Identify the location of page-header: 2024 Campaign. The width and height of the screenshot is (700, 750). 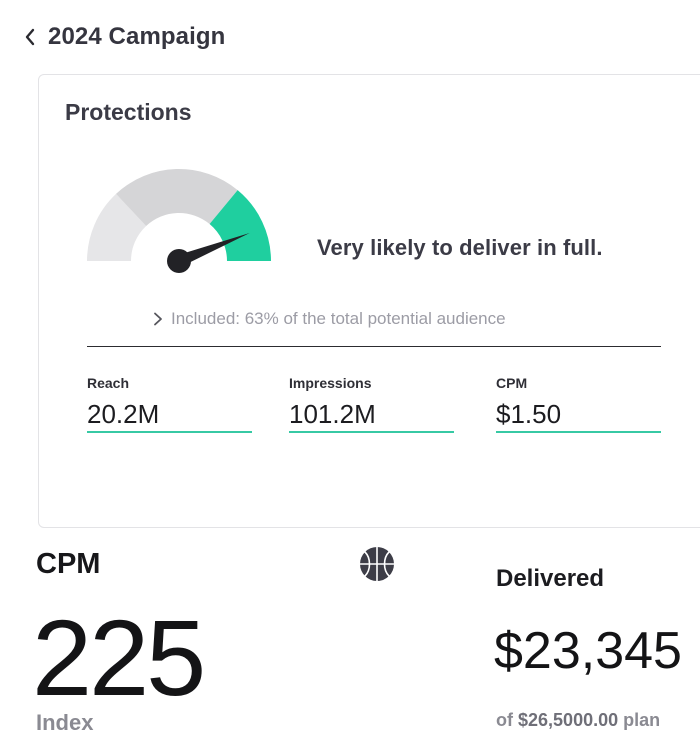
(124, 37).